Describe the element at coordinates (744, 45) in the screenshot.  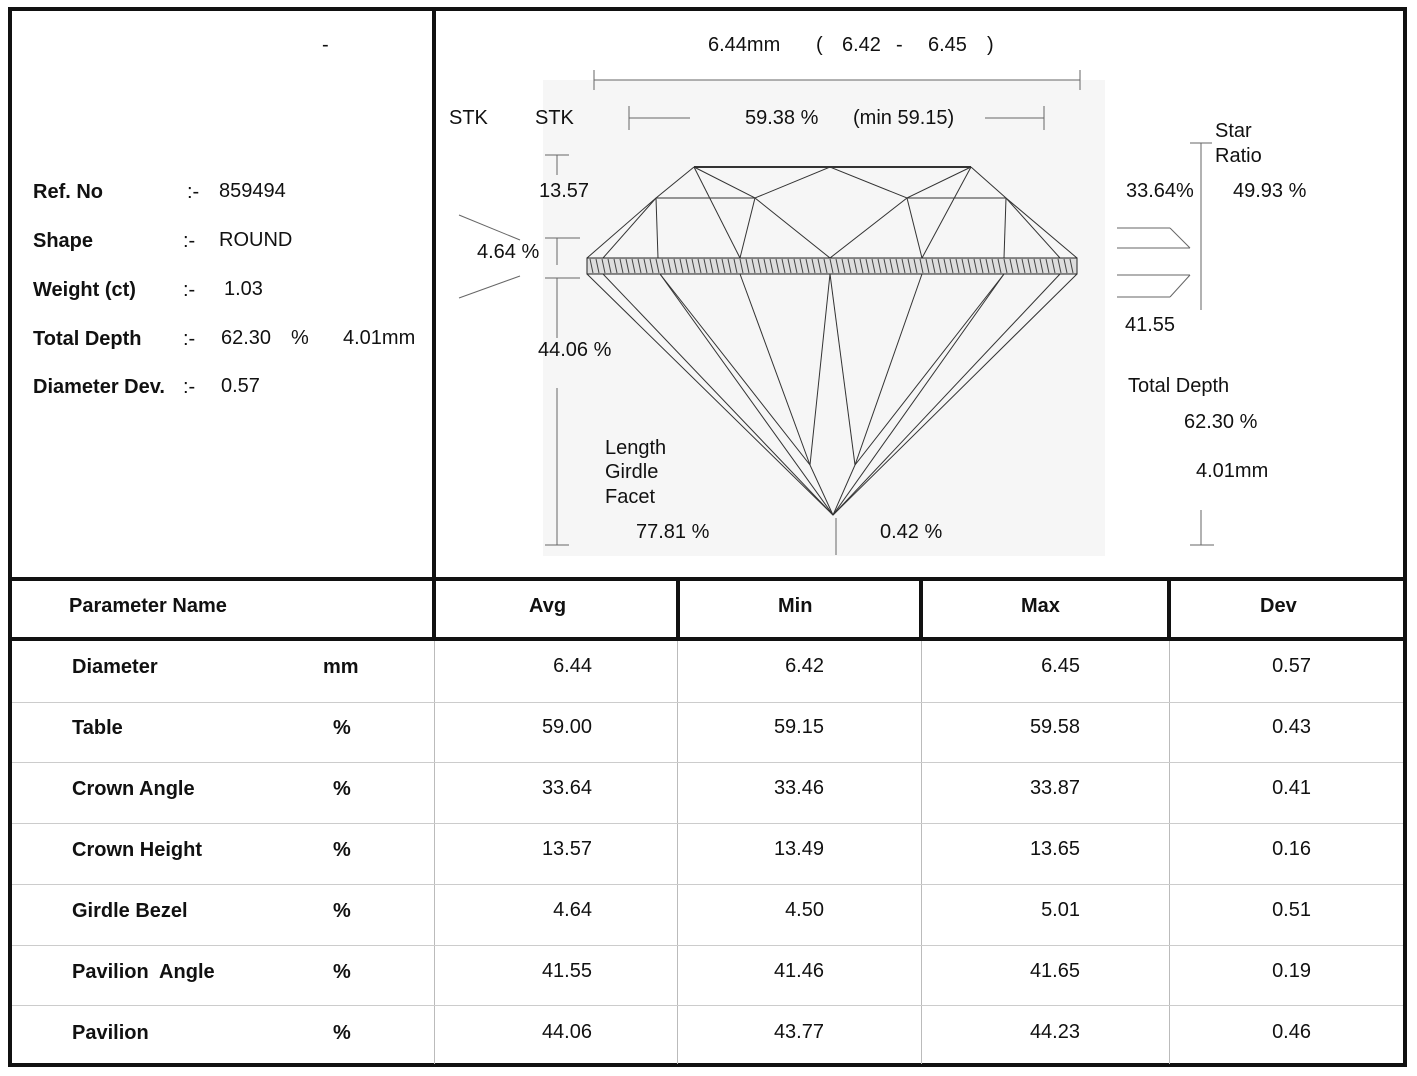
I see `diameter-avg: 6.44mm` at that location.